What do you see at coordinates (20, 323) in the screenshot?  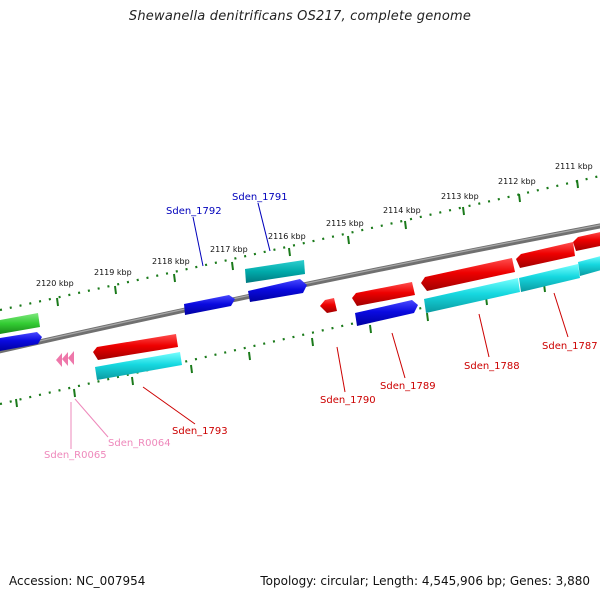 I see `gene-feature-green` at bounding box center [20, 323].